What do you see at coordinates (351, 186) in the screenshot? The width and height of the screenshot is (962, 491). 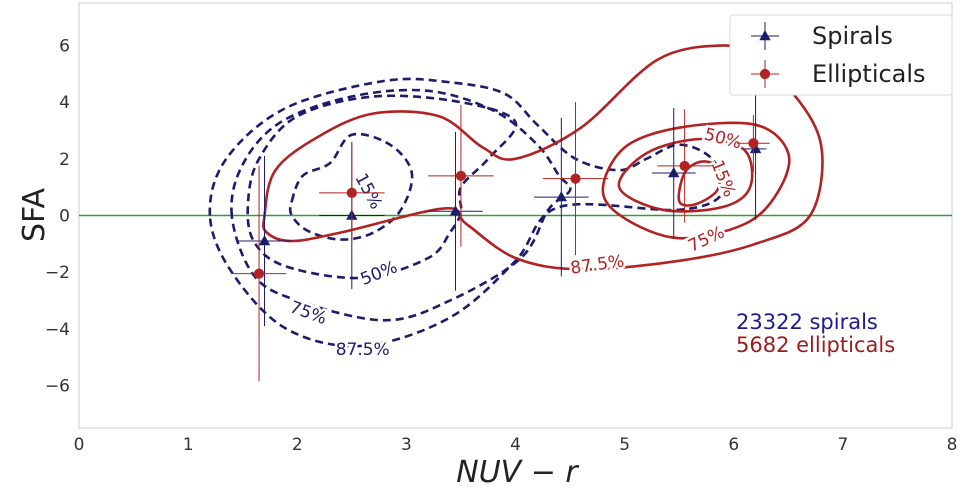 I see `contour-spirals-15pct` at bounding box center [351, 186].